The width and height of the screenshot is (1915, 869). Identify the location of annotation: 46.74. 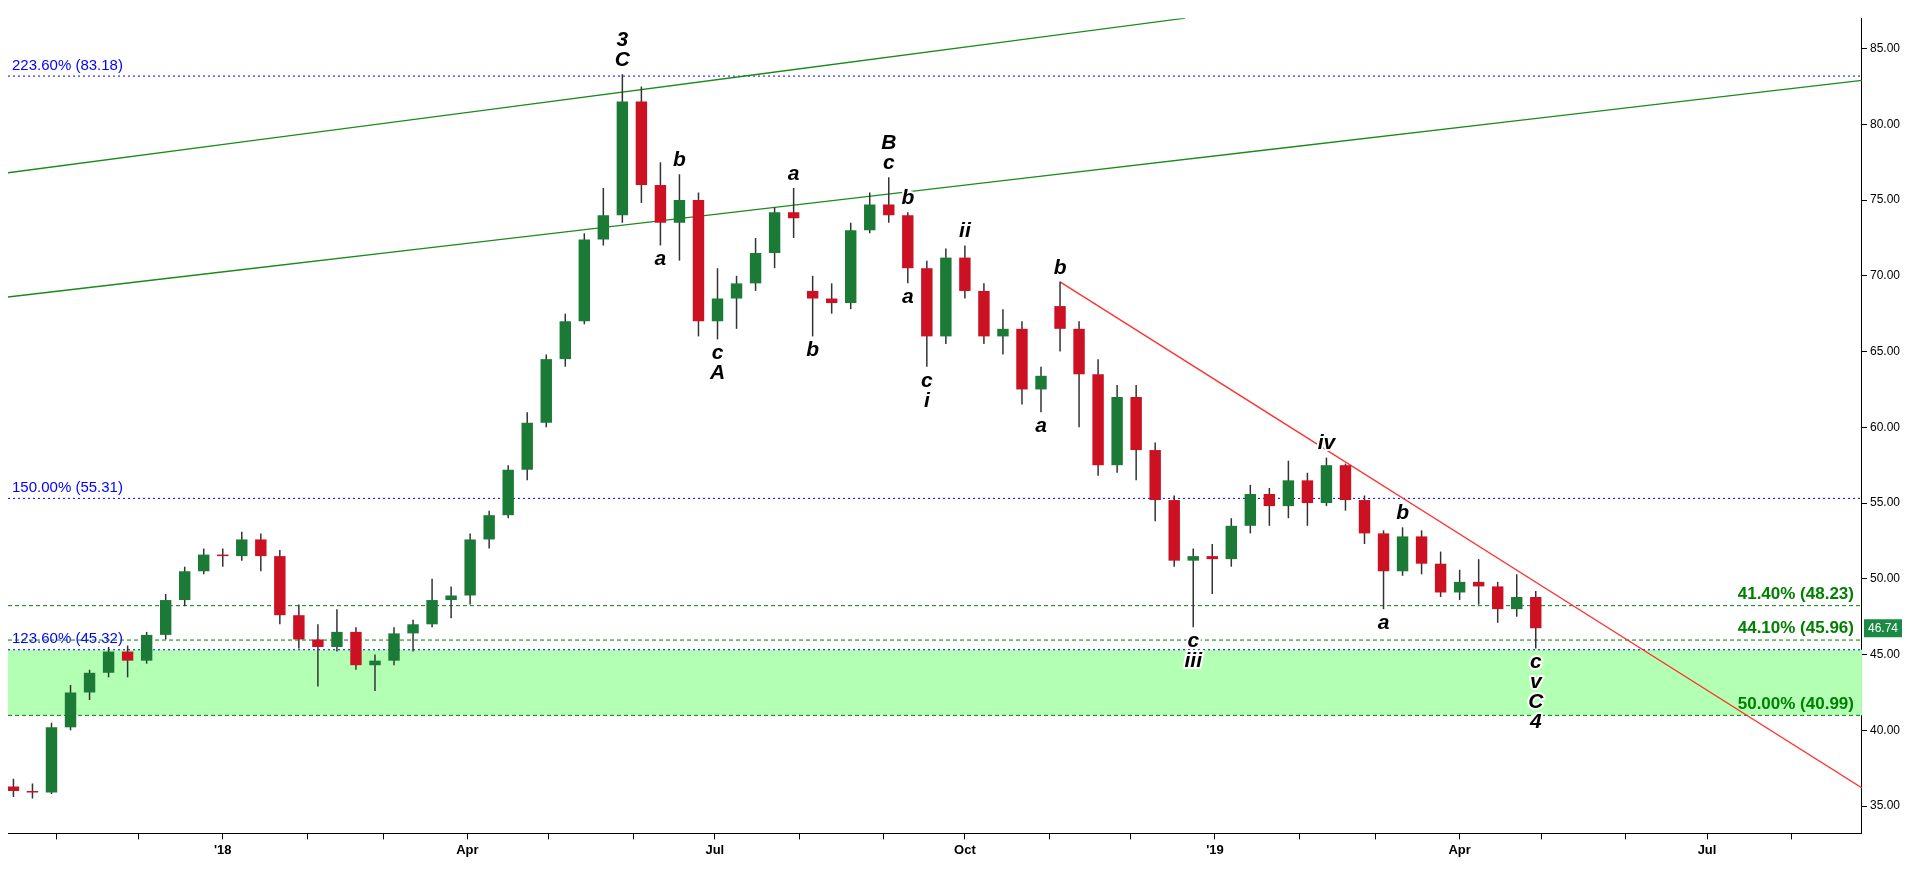
(1883, 627).